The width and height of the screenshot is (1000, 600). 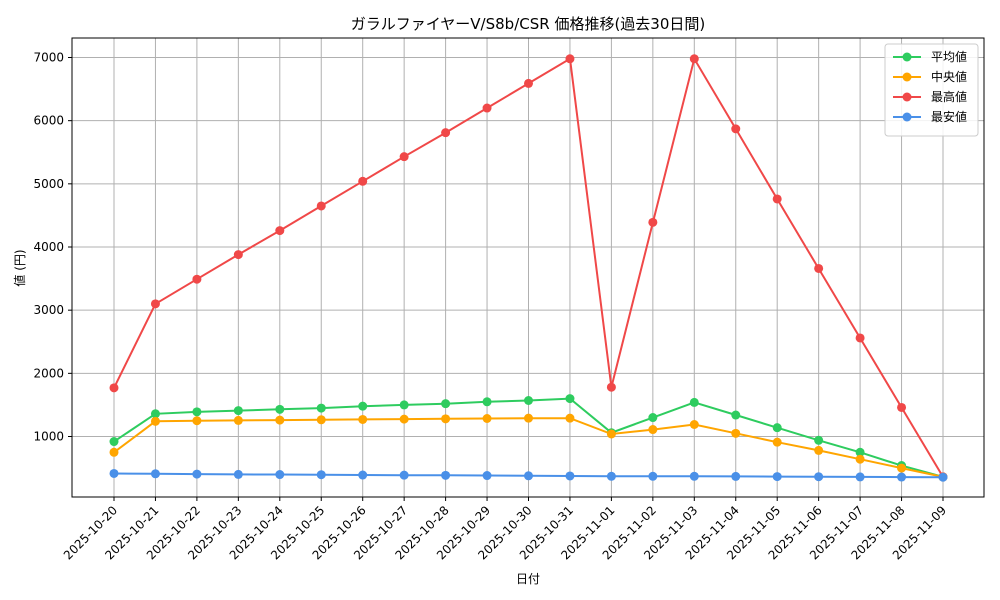 What do you see at coordinates (48, 184) in the screenshot?
I see `y-tick-label: 5000` at bounding box center [48, 184].